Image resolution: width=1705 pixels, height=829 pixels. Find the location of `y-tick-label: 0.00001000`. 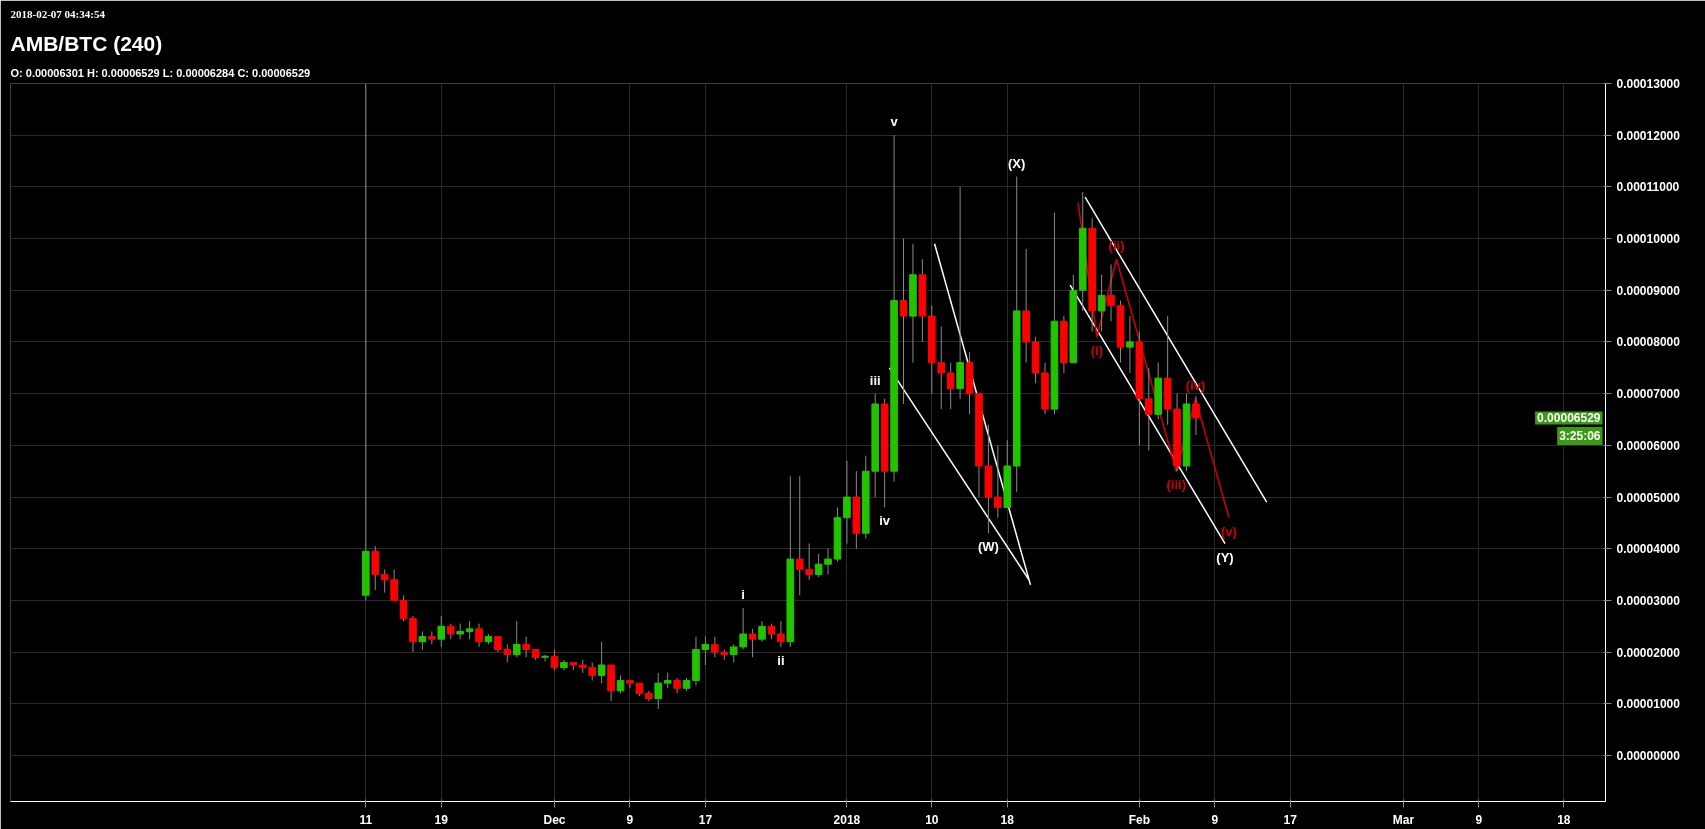

y-tick-label: 0.00001000 is located at coordinates (1648, 704).